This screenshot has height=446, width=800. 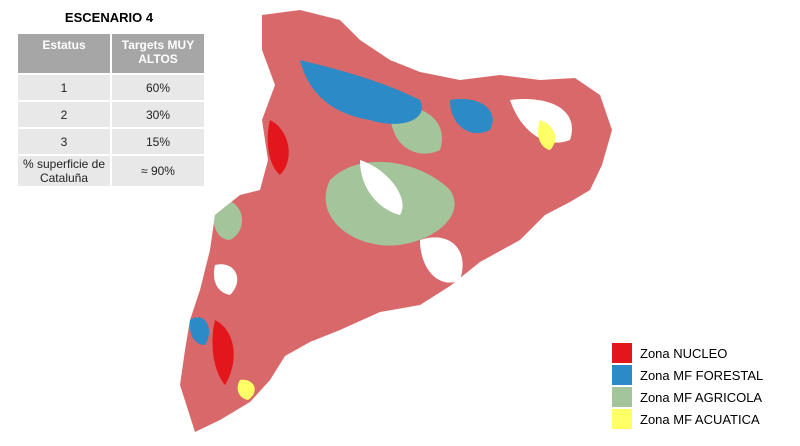 I want to click on column-header: Estatus, so click(x=64, y=53).